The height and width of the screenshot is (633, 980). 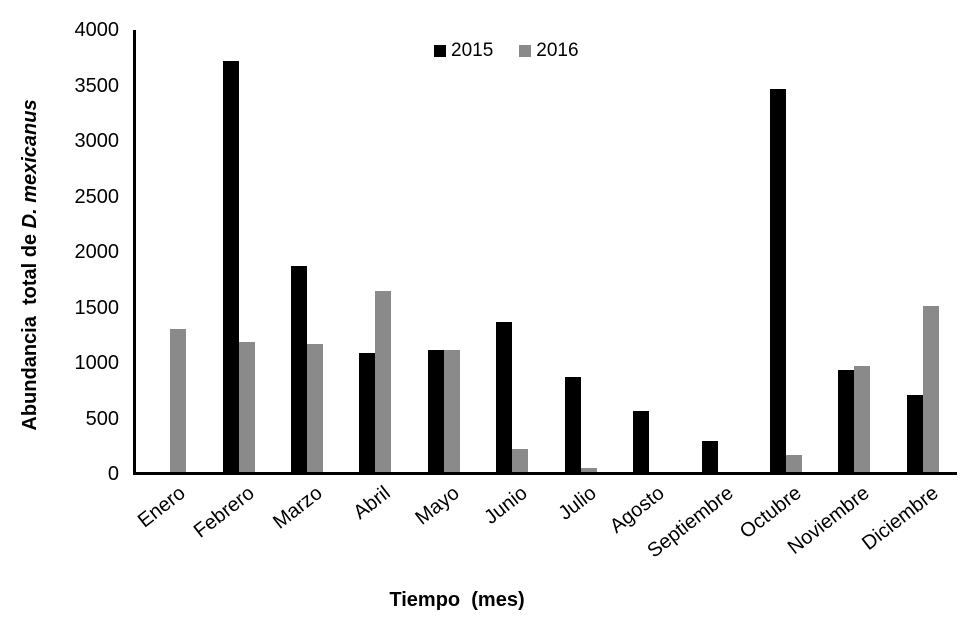 I want to click on bar-2016-mayo, so click(x=452, y=411).